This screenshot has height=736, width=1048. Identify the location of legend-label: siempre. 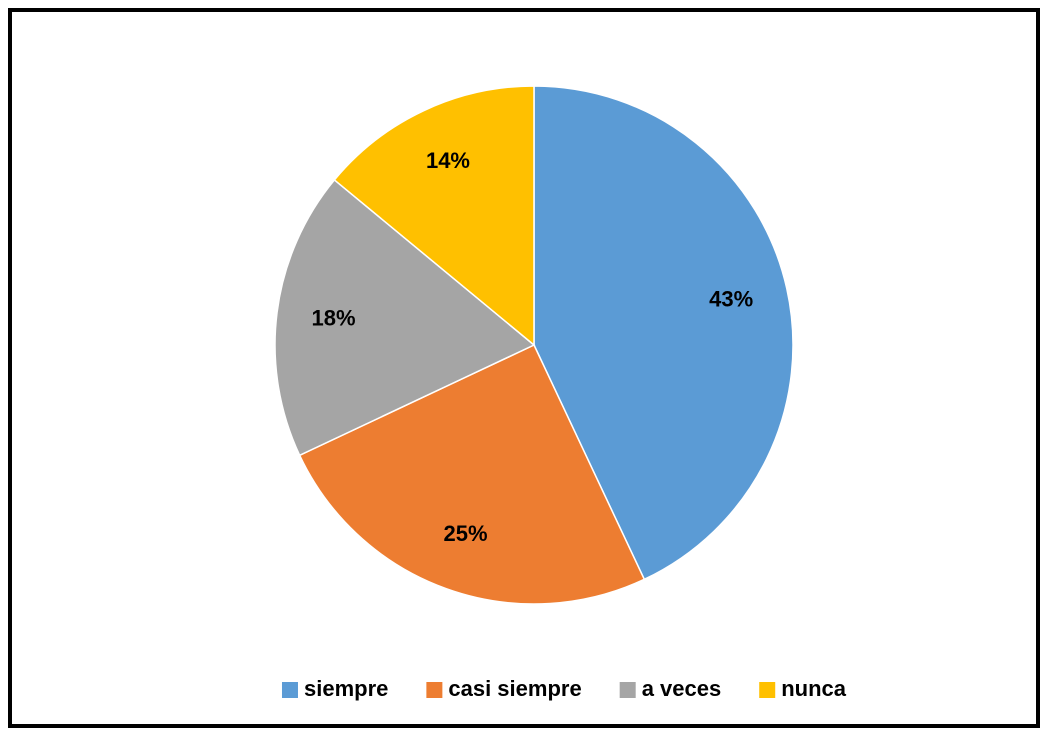
(346, 688).